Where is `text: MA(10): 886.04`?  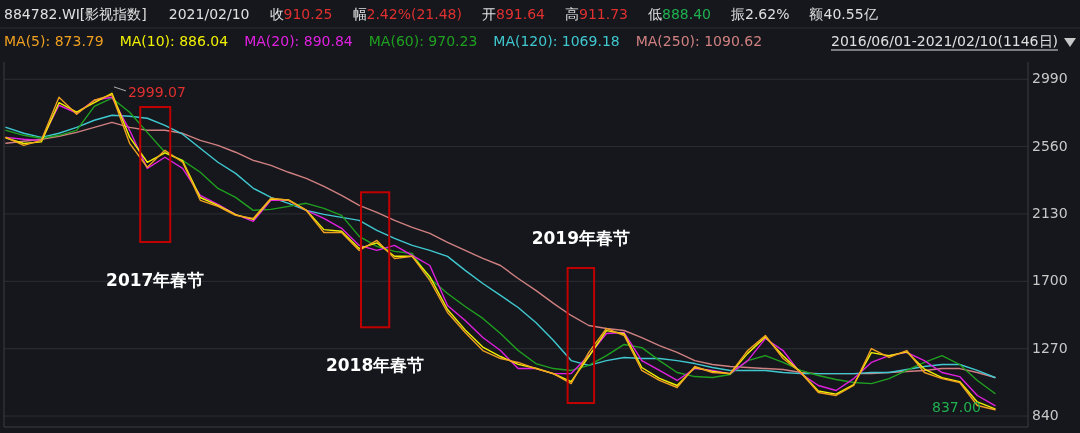
text: MA(10): 886.04 is located at coordinates (174, 41).